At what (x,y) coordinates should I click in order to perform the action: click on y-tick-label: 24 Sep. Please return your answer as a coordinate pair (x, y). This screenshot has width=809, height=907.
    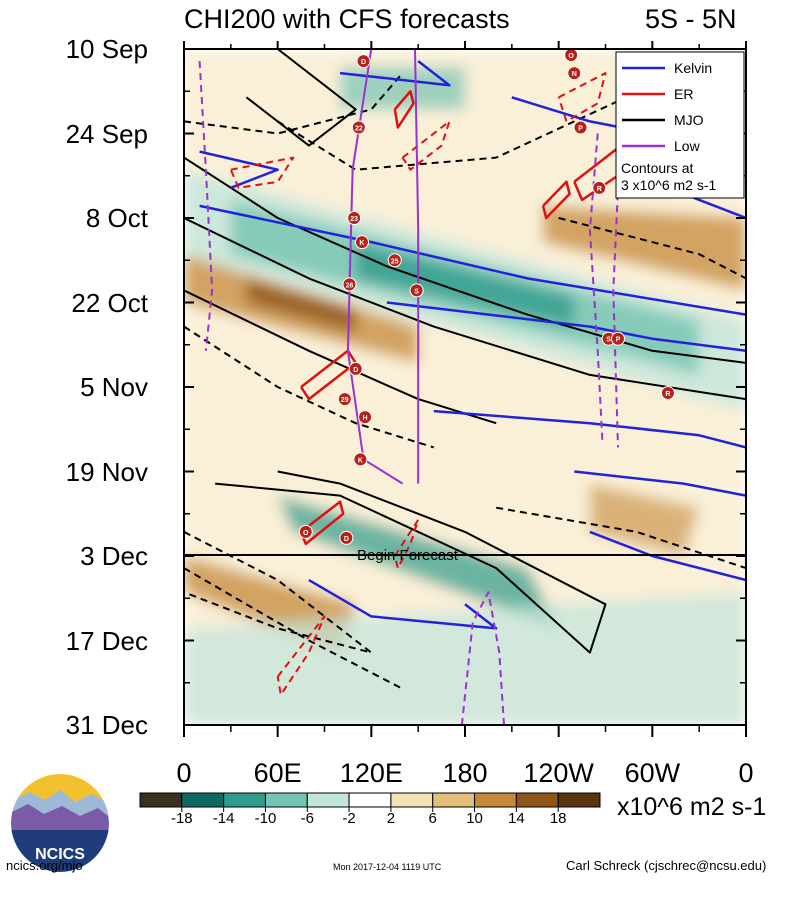
    Looking at the image, I should click on (106, 133).